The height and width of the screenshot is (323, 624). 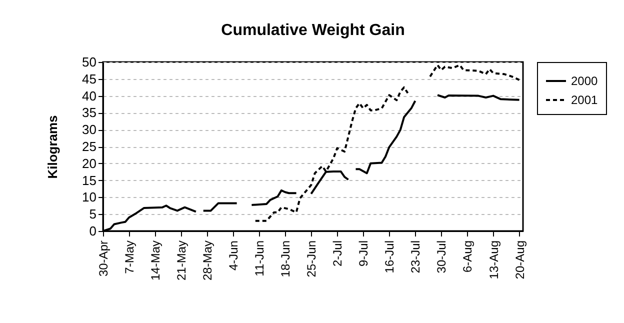 I want to click on legend-label: 2000, so click(x=584, y=81).